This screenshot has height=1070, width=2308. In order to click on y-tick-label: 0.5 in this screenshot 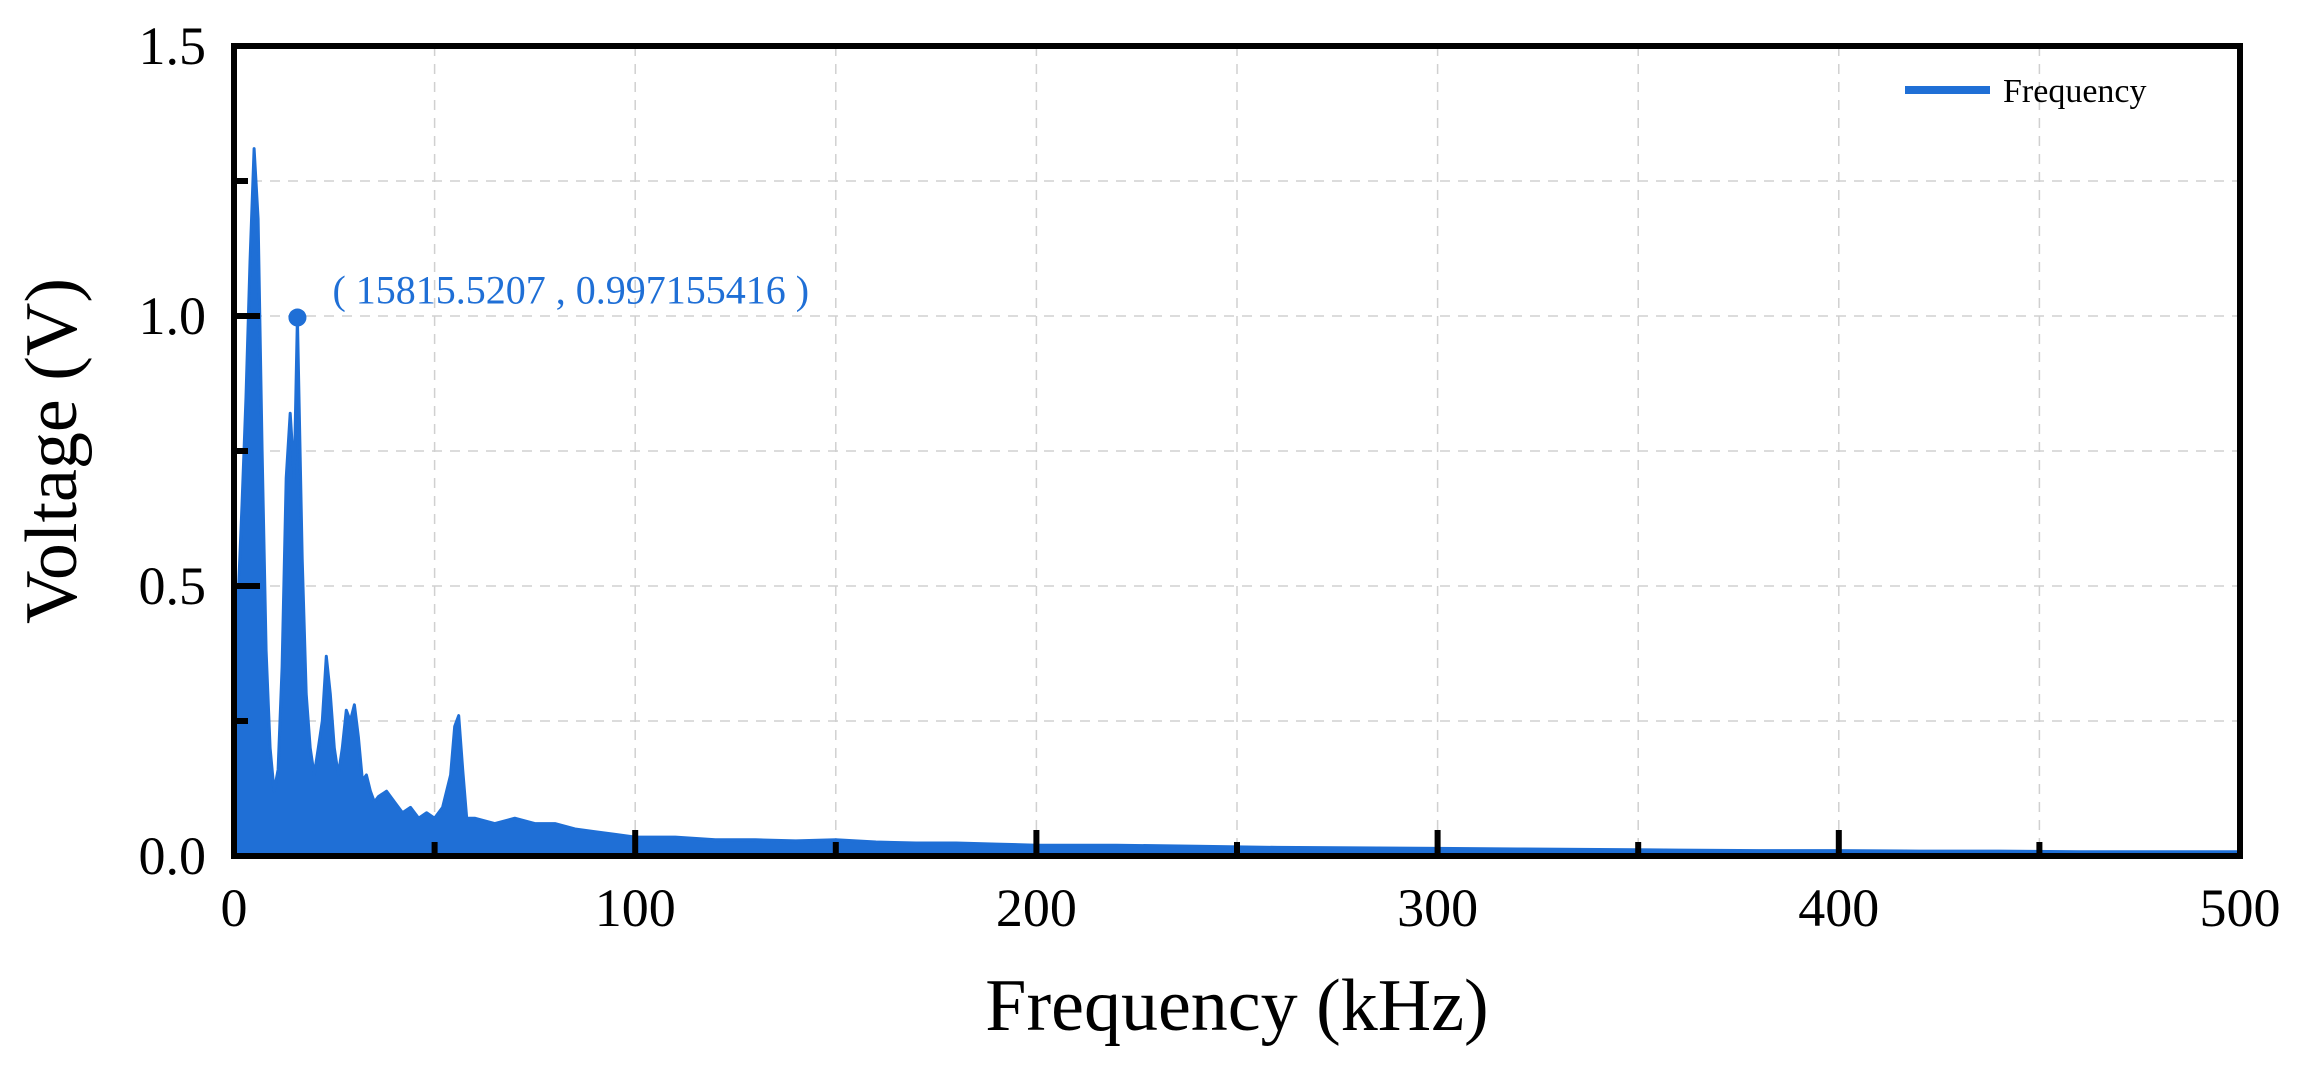, I will do `click(173, 586)`.